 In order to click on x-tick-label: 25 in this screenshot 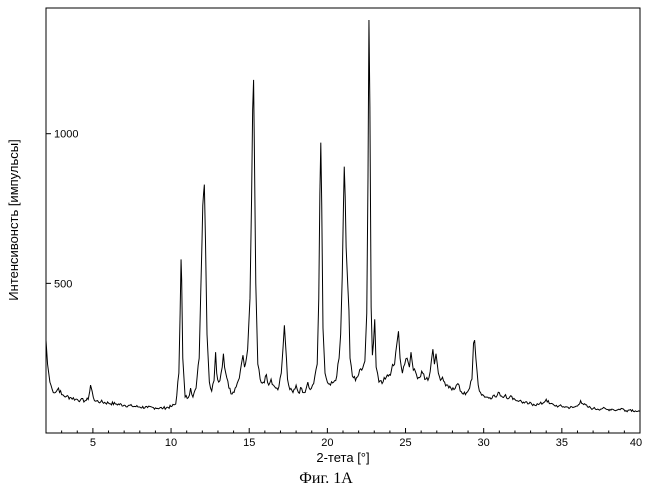, I will do `click(405, 443)`.